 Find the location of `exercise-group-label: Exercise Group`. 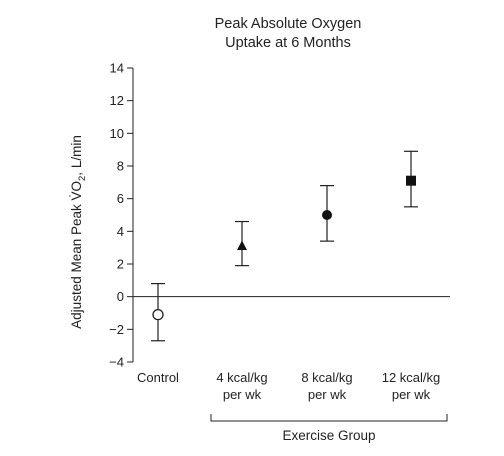

exercise-group-label: Exercise Group is located at coordinates (328, 435).